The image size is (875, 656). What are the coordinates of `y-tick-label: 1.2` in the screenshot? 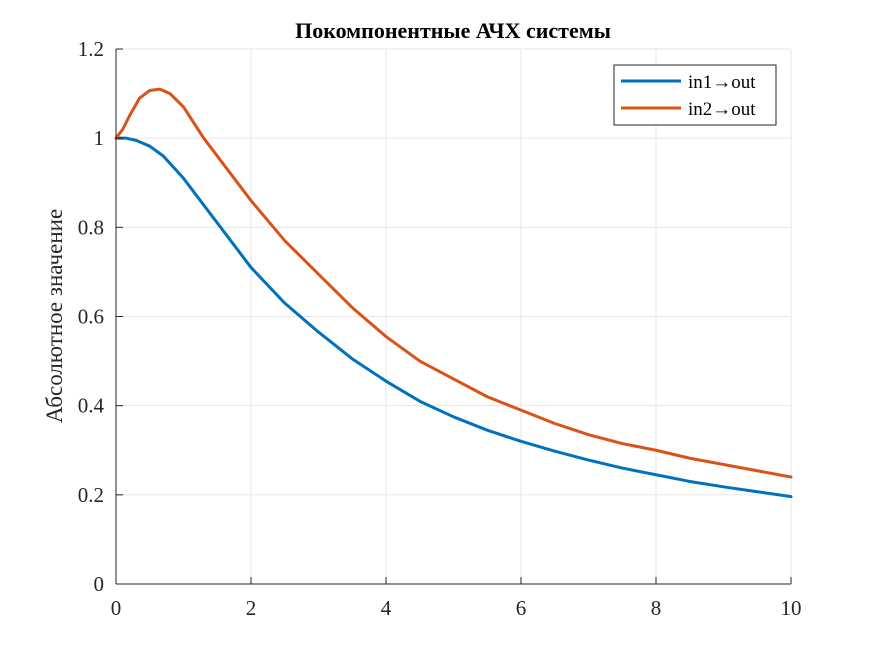 It's located at (91, 49).